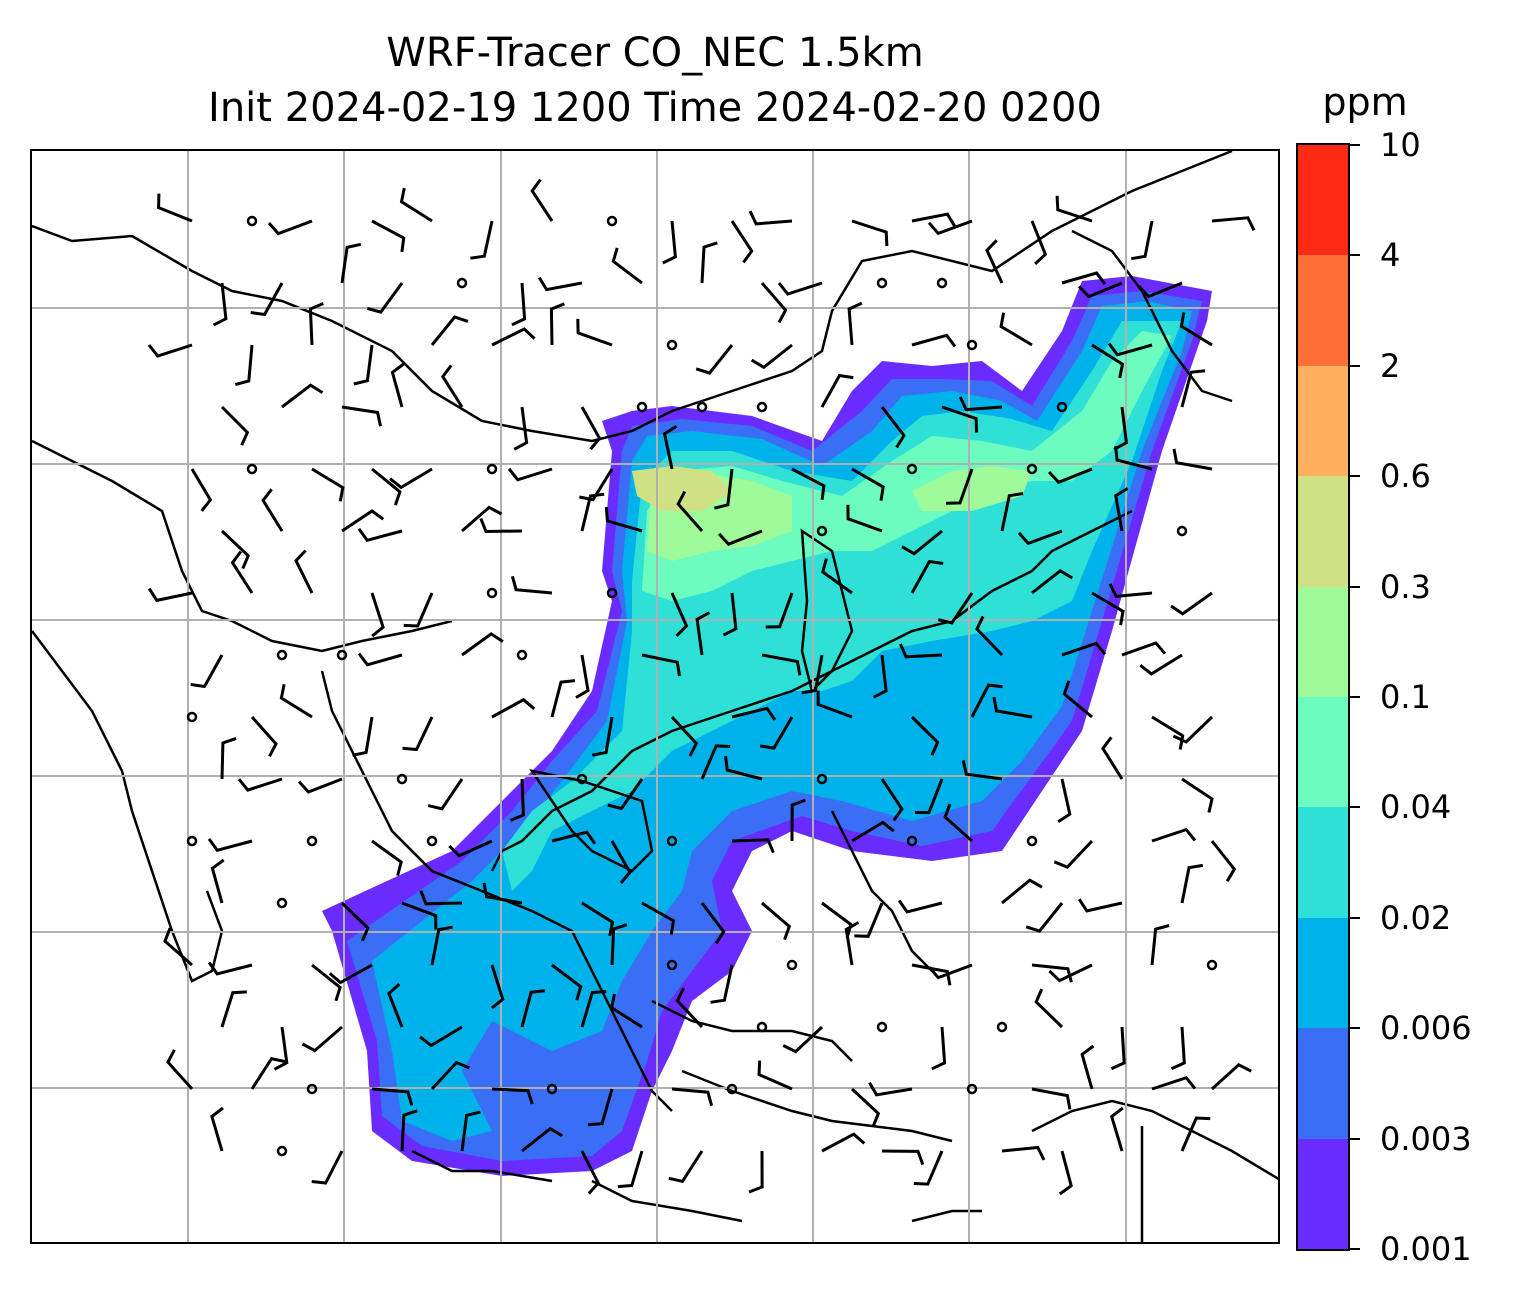 Image resolution: width=1528 pixels, height=1306 pixels. I want to click on colorbar-label: 0.006, so click(1426, 1028).